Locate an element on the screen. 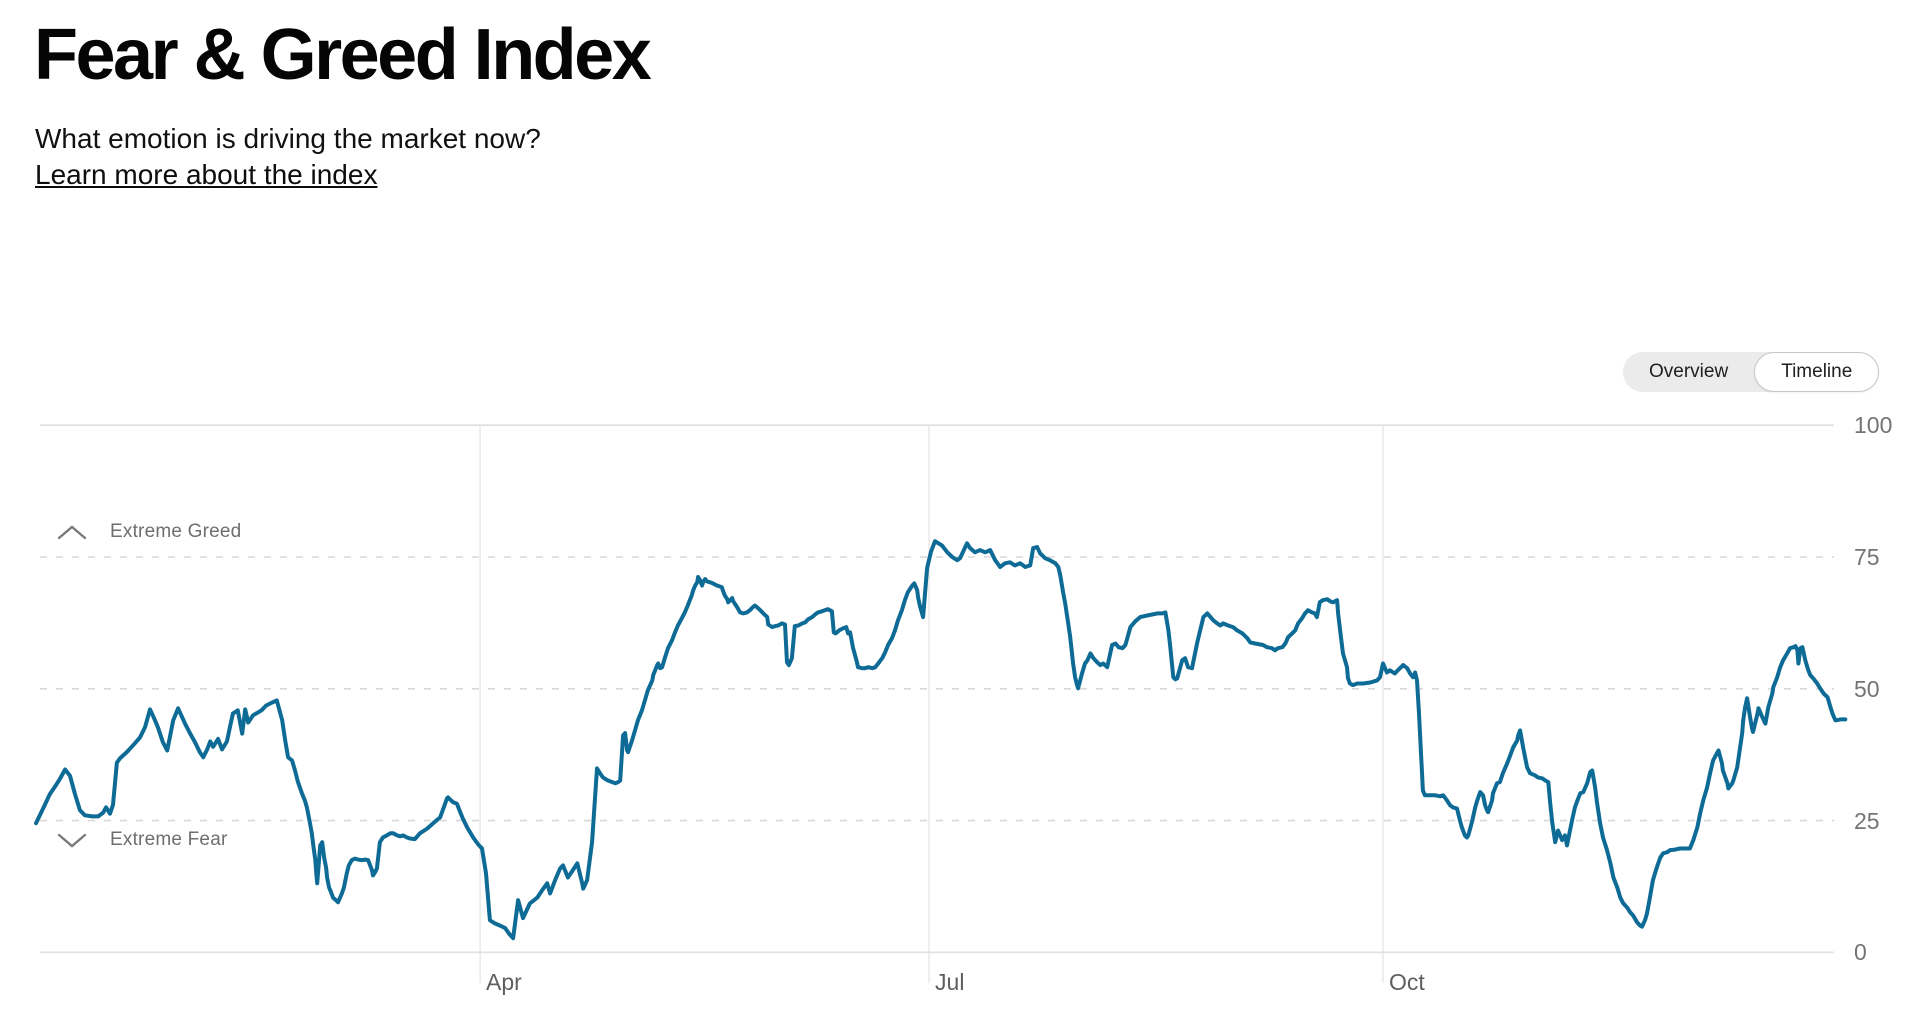 The image size is (1922, 1016). page-title: Fear & Greed Index is located at coordinates (343, 55).